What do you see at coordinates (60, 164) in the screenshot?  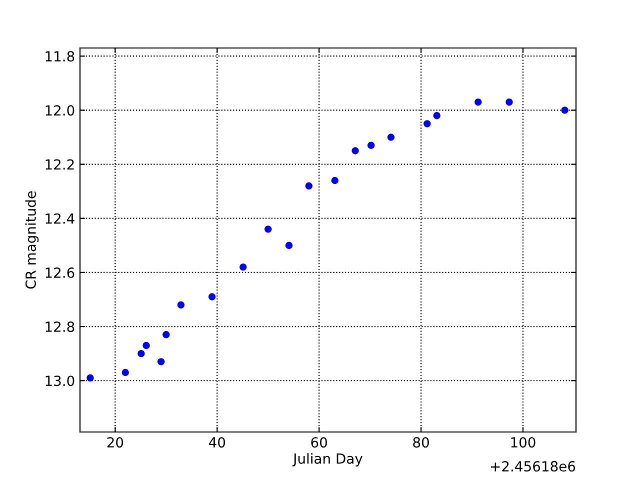 I see `y-tick-label: 12.2` at bounding box center [60, 164].